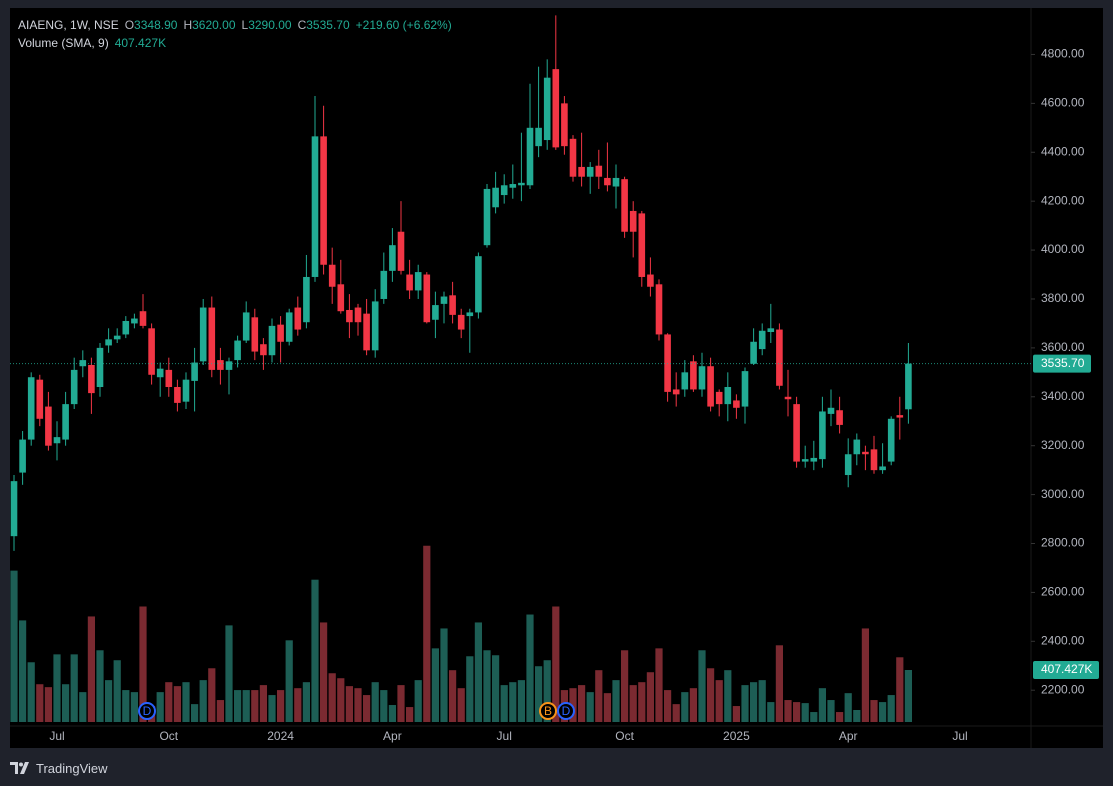 This screenshot has height=786, width=1113. Describe the element at coordinates (736, 736) in the screenshot. I see `x-tick-label: 2025` at that location.